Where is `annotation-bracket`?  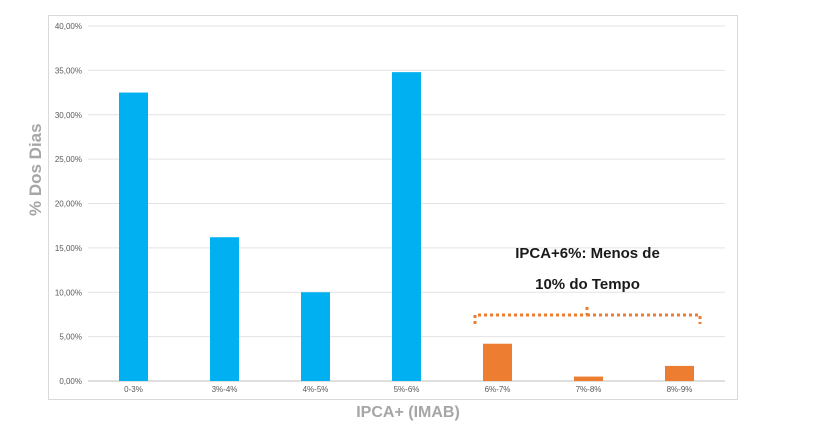
annotation-bracket is located at coordinates (587, 315).